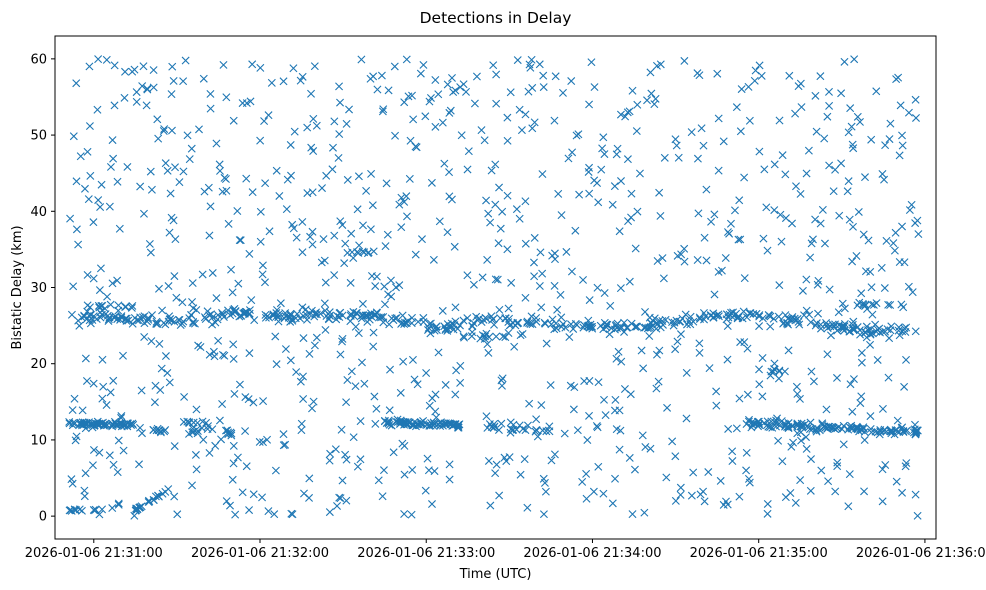  What do you see at coordinates (38, 288) in the screenshot?
I see `y-tick-label: 30` at bounding box center [38, 288].